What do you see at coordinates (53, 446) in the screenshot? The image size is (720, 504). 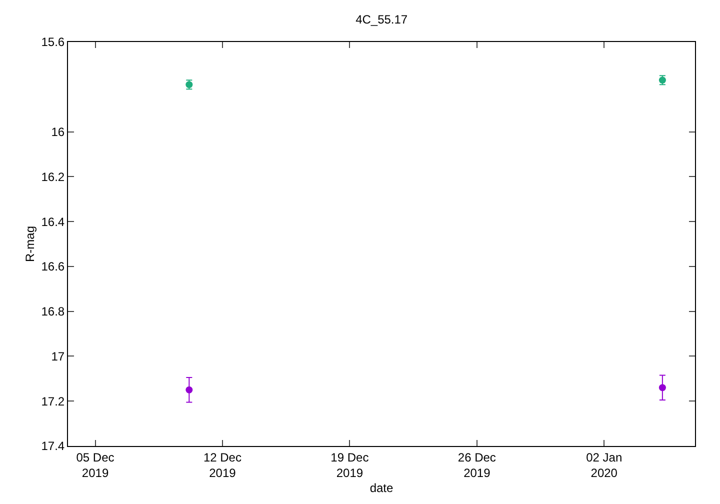 I see `y-tick-label: 17.4` at bounding box center [53, 446].